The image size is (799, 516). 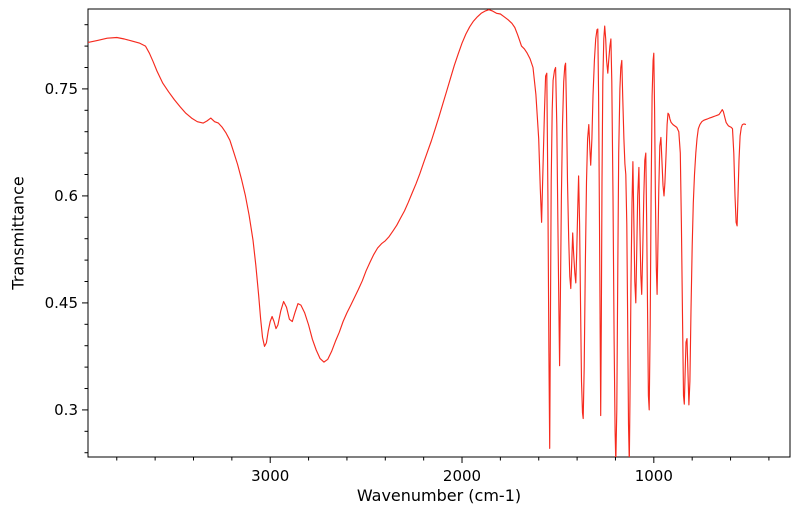 What do you see at coordinates (270, 476) in the screenshot?
I see `x-tick-label: 3000` at bounding box center [270, 476].